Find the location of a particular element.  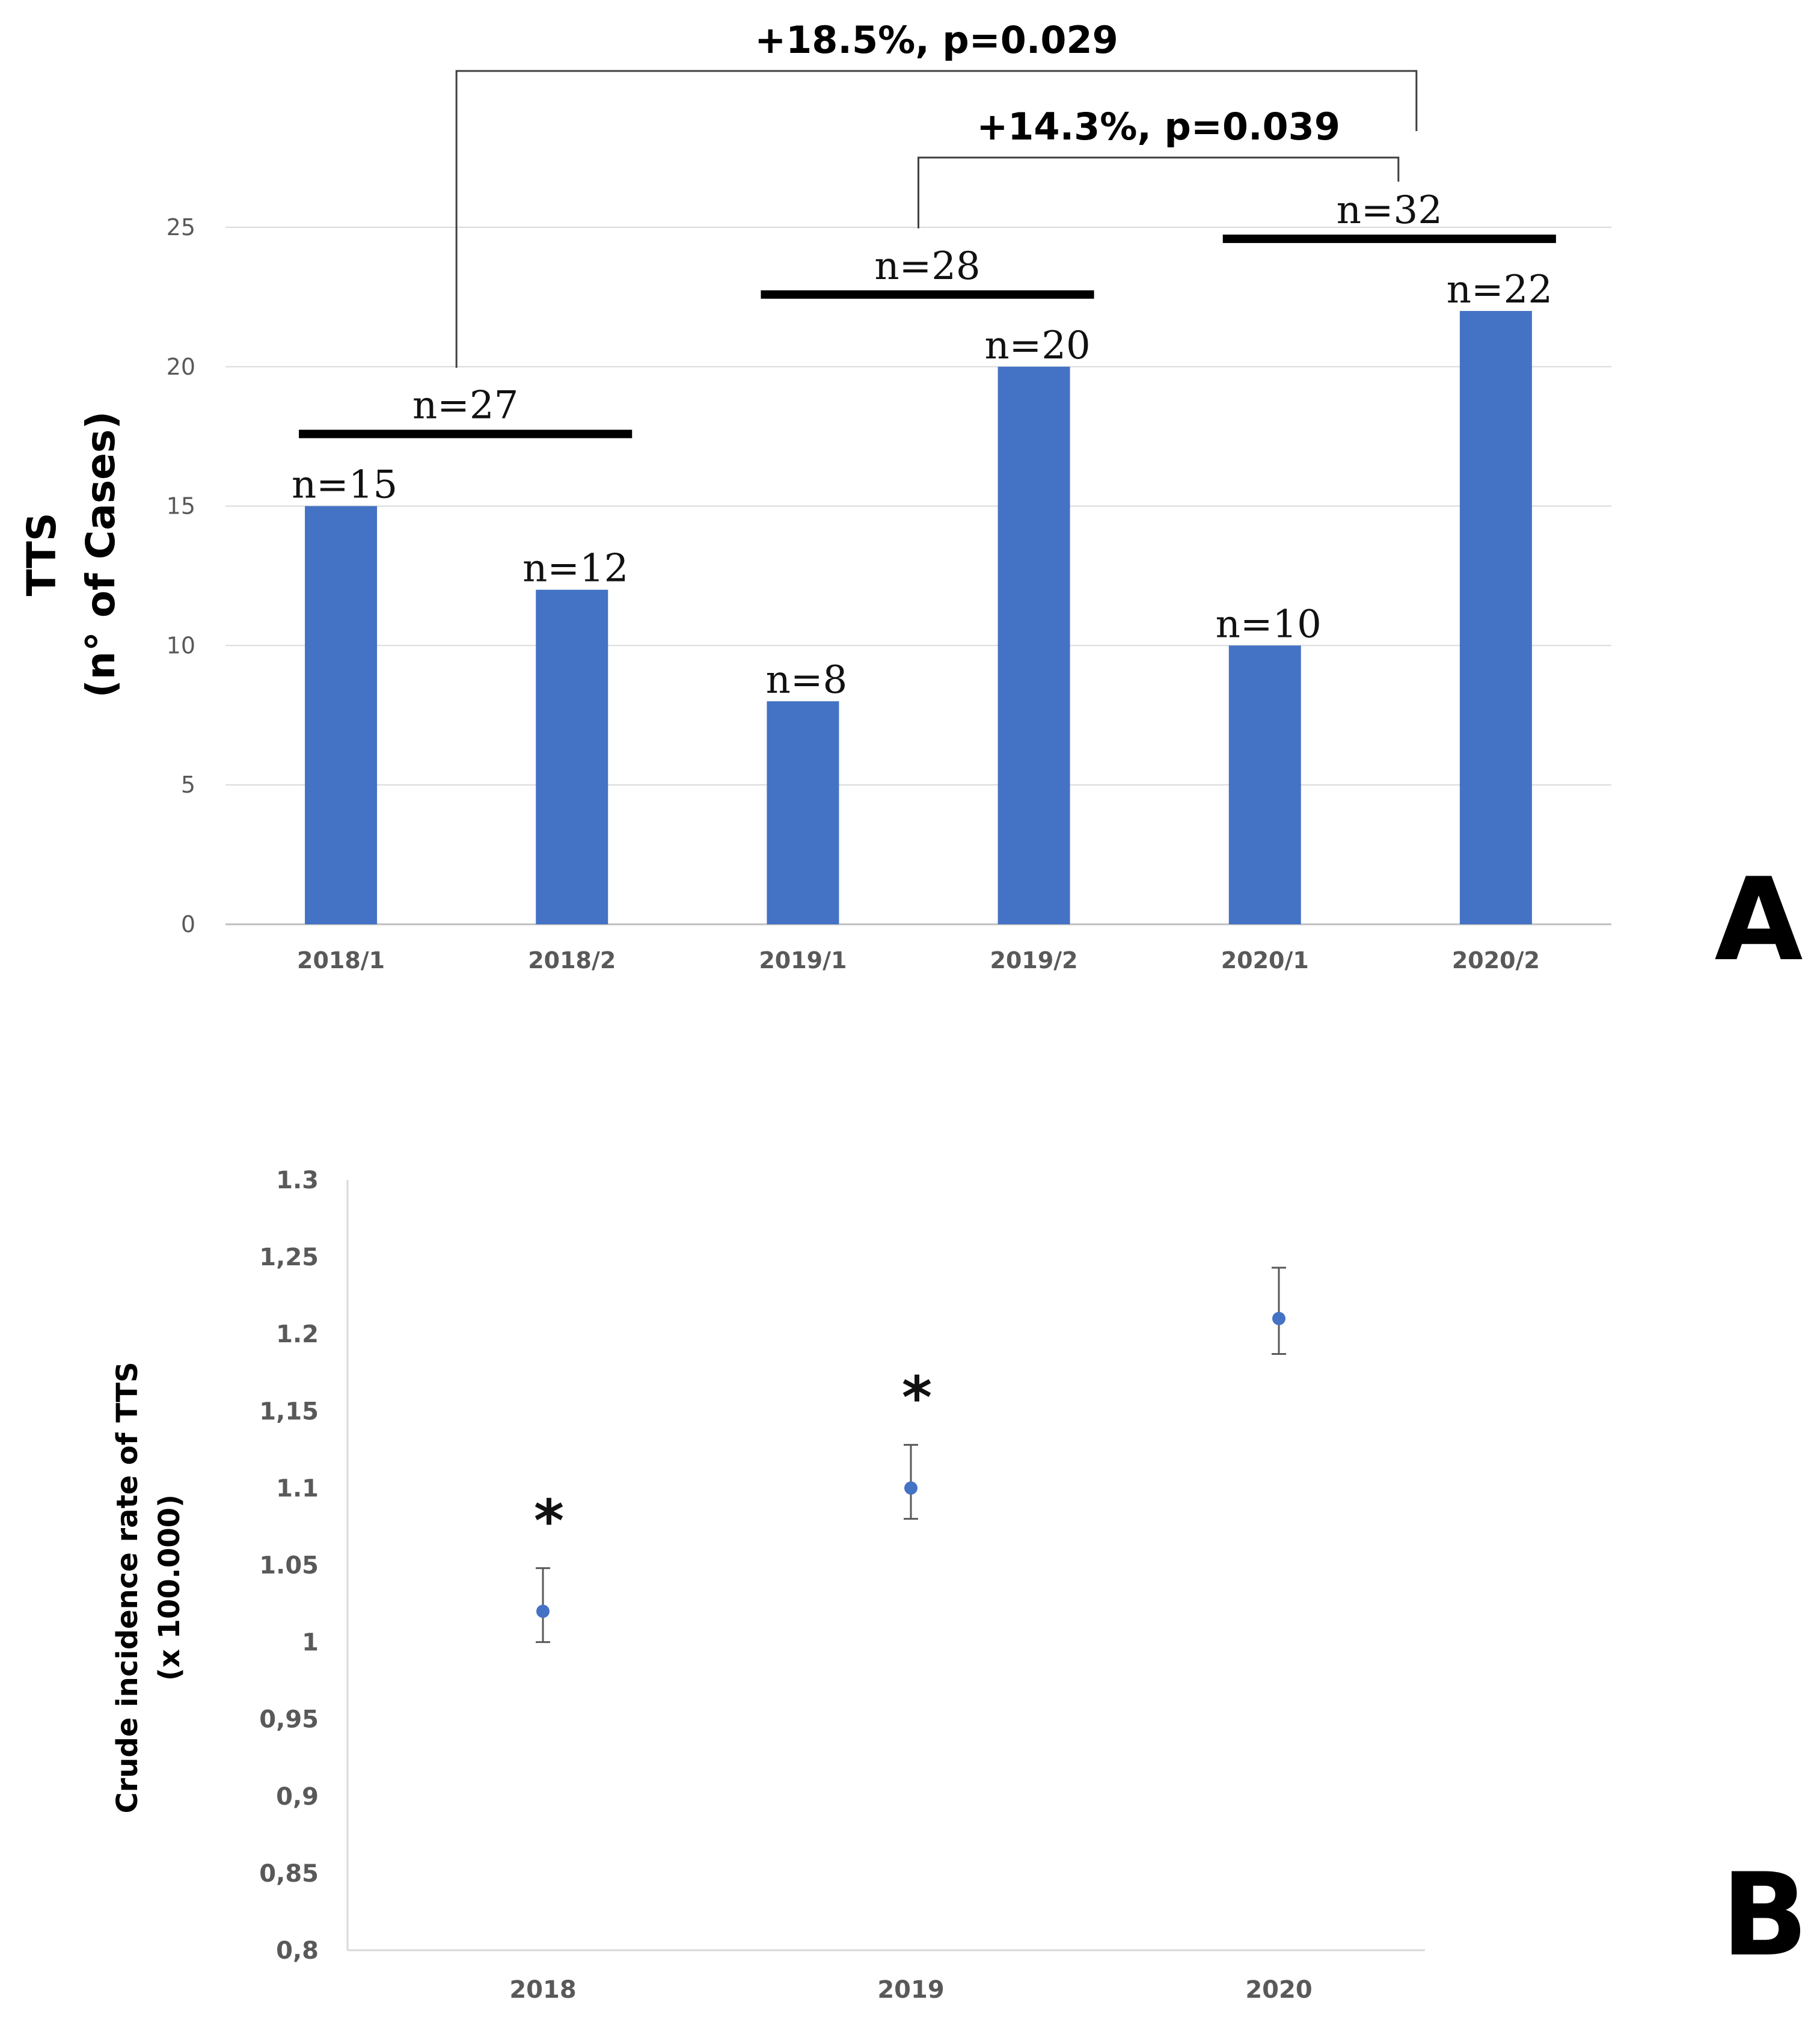

year-total-label: n=27 is located at coordinates (465, 406).